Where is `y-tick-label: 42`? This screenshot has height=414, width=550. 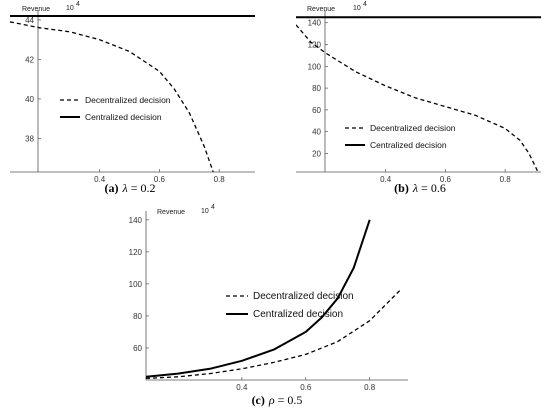
y-tick-label: 42 is located at coordinates (29, 59).